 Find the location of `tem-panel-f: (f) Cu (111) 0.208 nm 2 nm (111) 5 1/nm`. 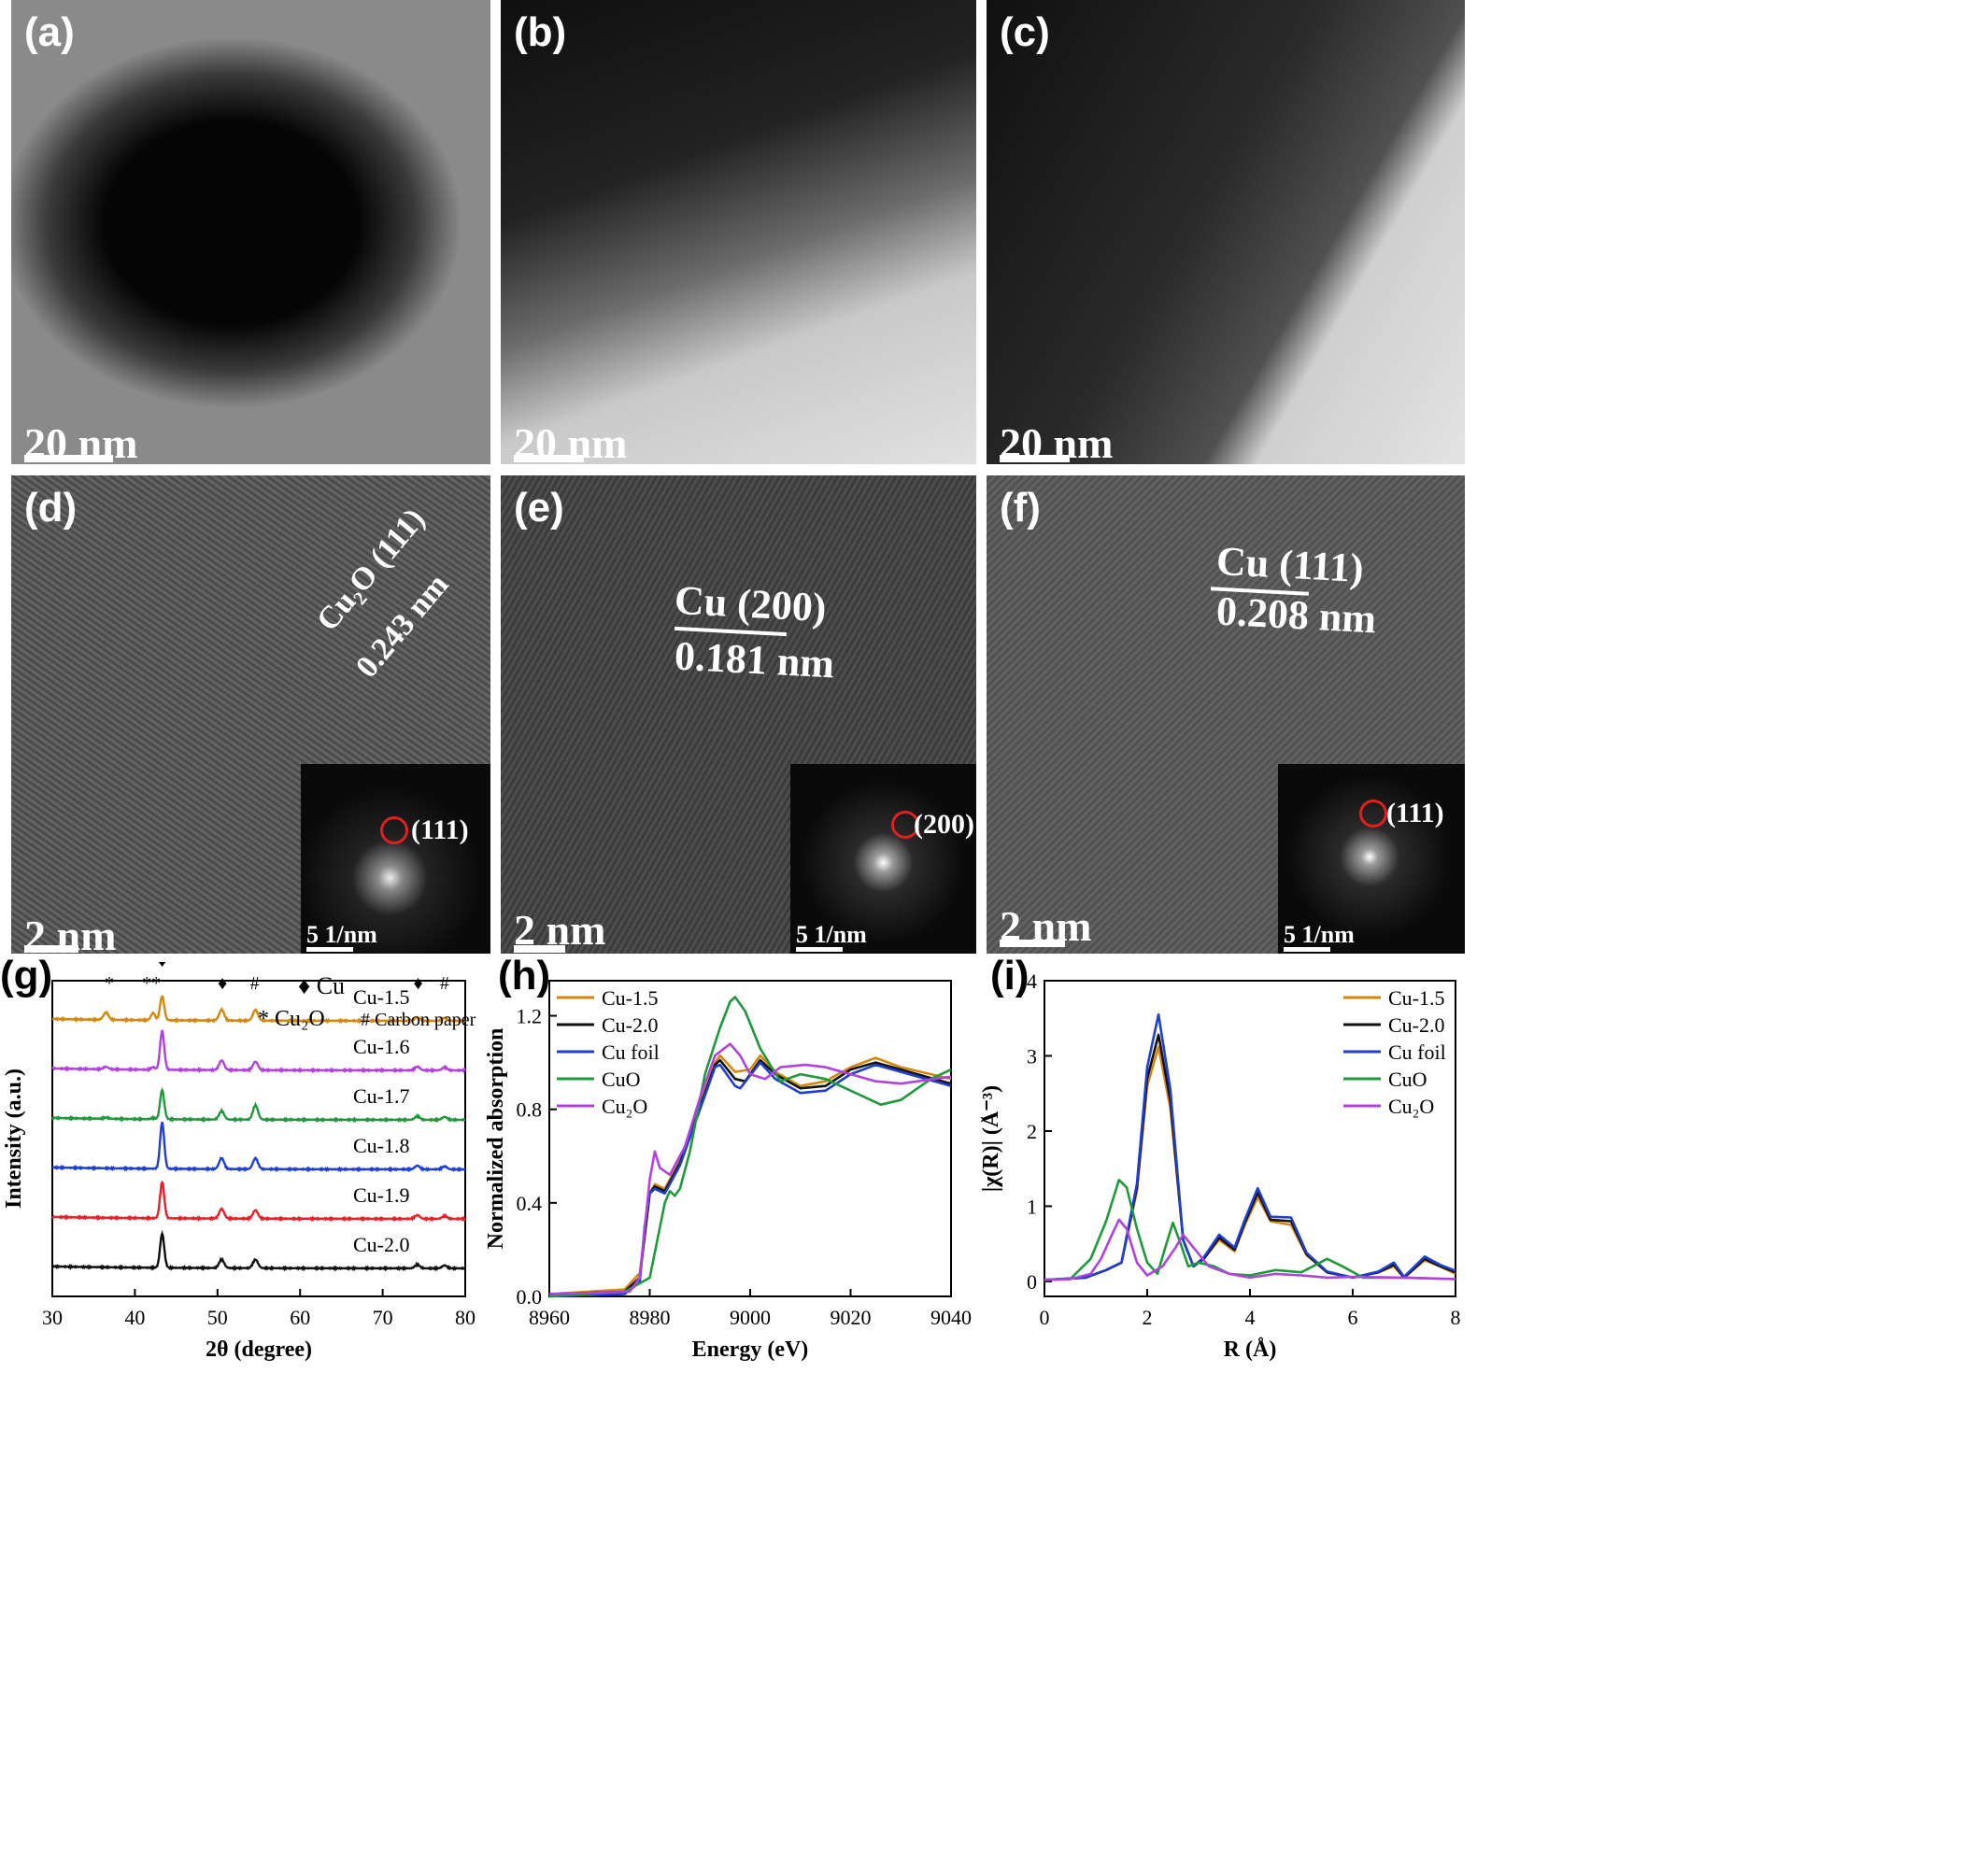

tem-panel-f: (f) Cu (111) 0.208 nm 2 nm (111) 5 1/nm is located at coordinates (1226, 714).